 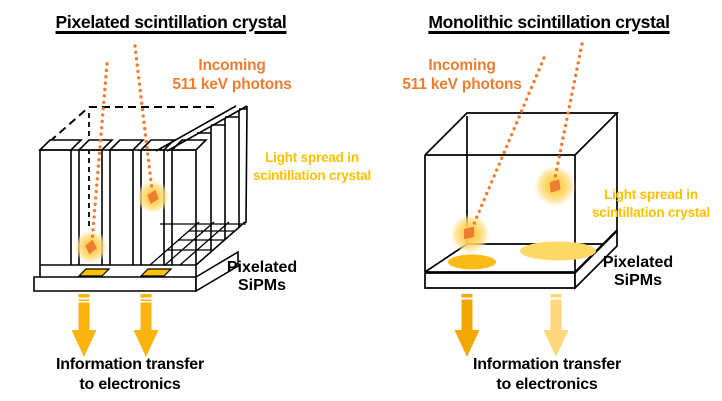 What do you see at coordinates (201, 128) in the screenshot?
I see `comb-ridges` at bounding box center [201, 128].